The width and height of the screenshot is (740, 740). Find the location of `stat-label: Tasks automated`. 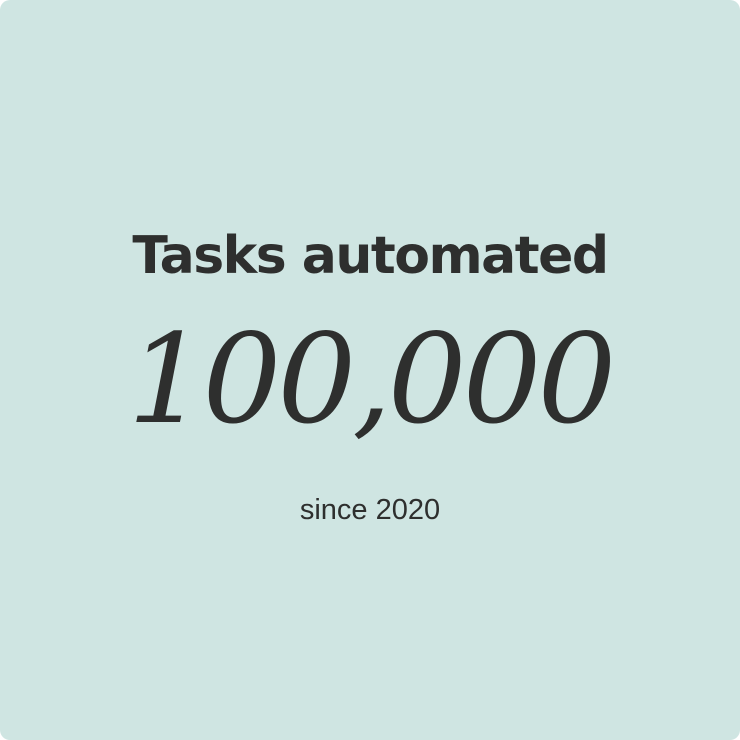

stat-label: Tasks automated is located at coordinates (370, 256).